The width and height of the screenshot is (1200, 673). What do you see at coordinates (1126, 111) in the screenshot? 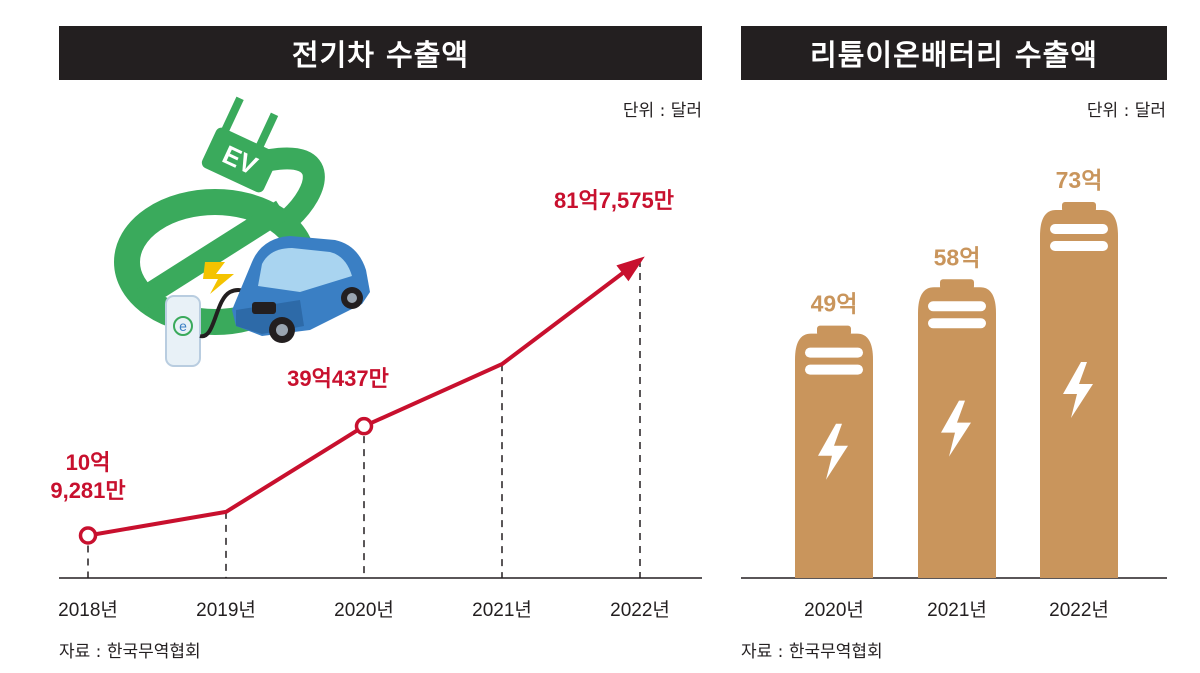
I see `battery-unit-label: 단위 : 달러` at bounding box center [1126, 111].